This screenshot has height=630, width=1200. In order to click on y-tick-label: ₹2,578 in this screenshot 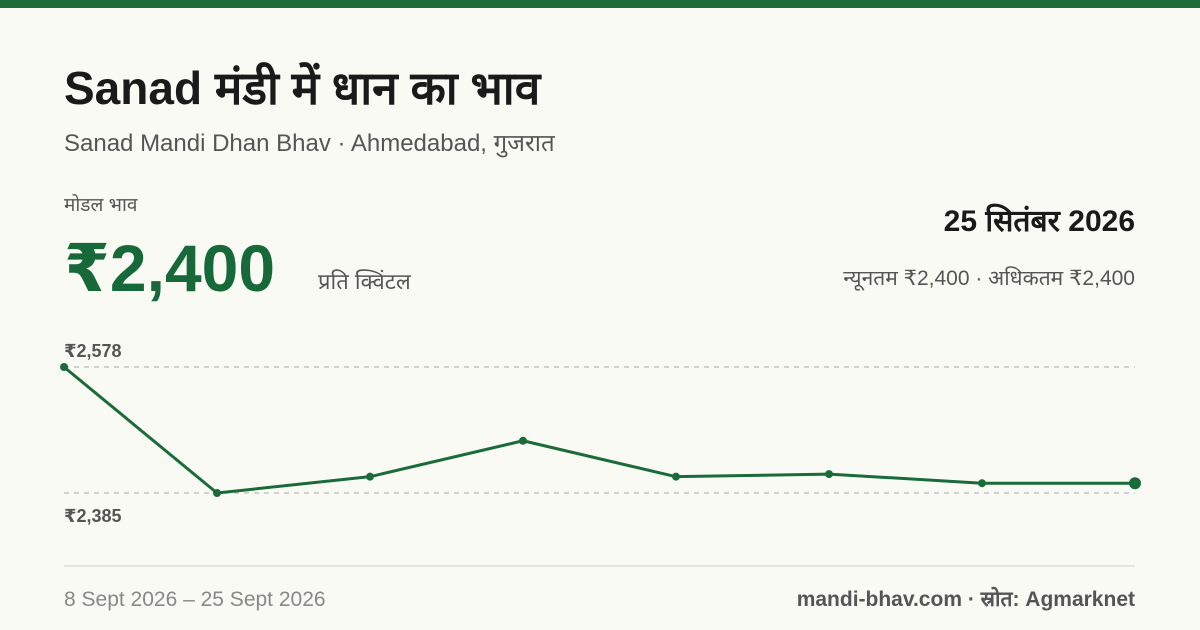, I will do `click(93, 351)`.